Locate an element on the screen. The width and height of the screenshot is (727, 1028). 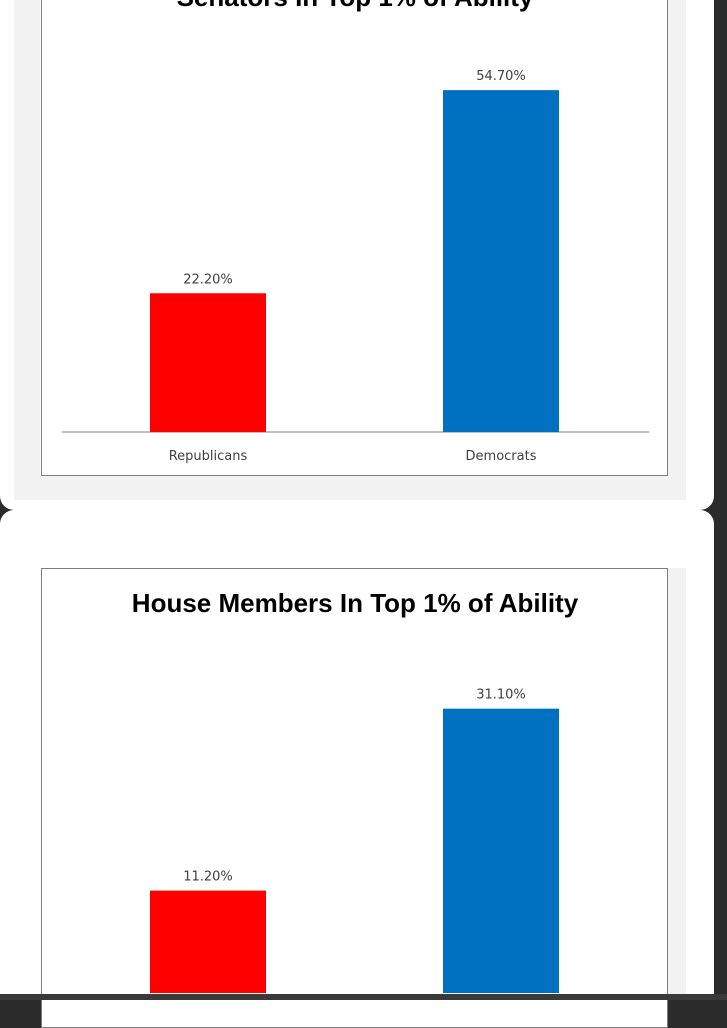
tick-label-republicans: Republicans is located at coordinates (208, 456).